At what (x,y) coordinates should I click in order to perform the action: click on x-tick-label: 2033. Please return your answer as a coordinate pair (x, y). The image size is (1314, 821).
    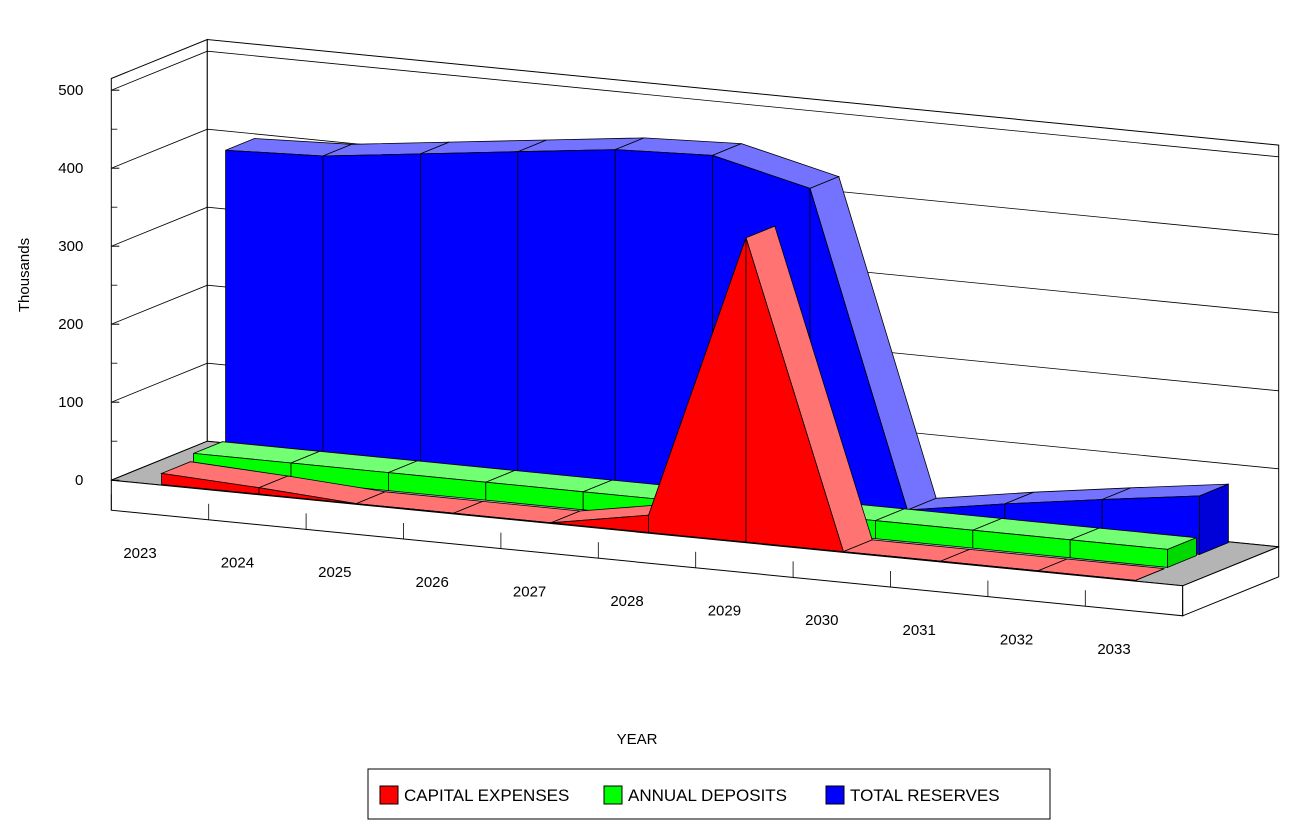
    Looking at the image, I should click on (1113, 649).